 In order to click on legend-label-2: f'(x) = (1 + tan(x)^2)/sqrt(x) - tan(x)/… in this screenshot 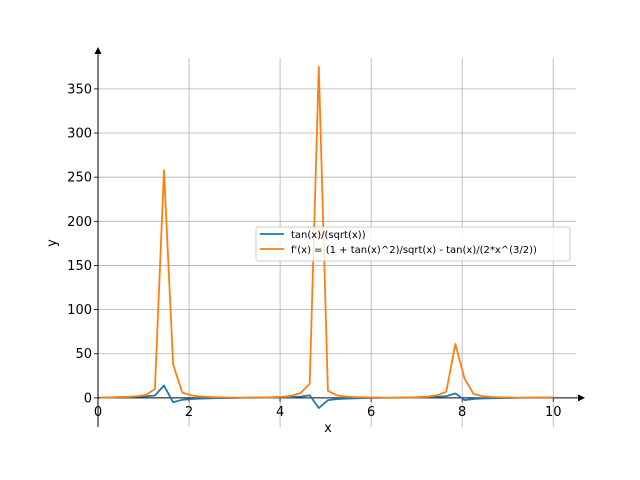, I will do `click(414, 250)`.